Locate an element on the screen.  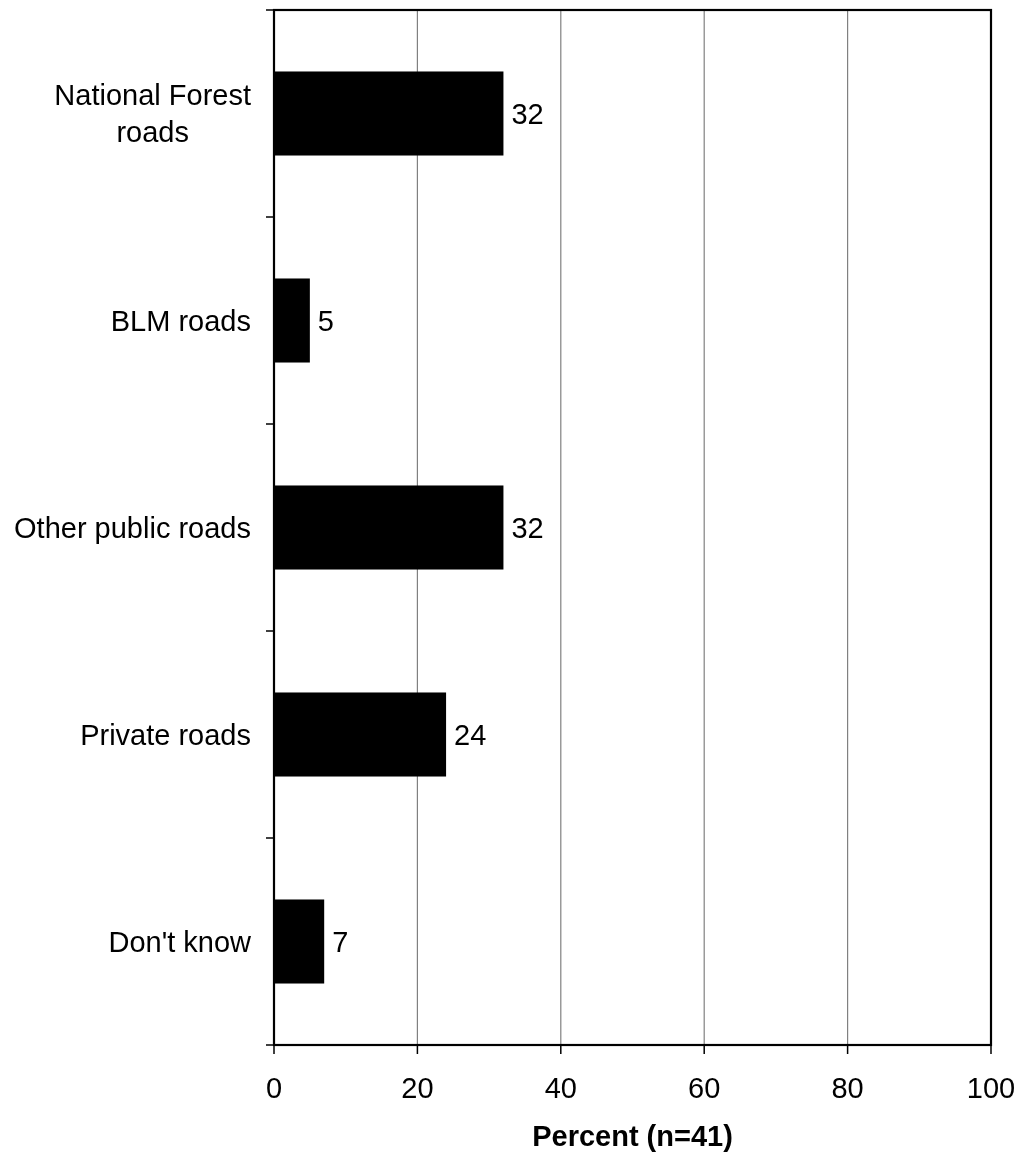
data-label: 5 is located at coordinates (325, 320).